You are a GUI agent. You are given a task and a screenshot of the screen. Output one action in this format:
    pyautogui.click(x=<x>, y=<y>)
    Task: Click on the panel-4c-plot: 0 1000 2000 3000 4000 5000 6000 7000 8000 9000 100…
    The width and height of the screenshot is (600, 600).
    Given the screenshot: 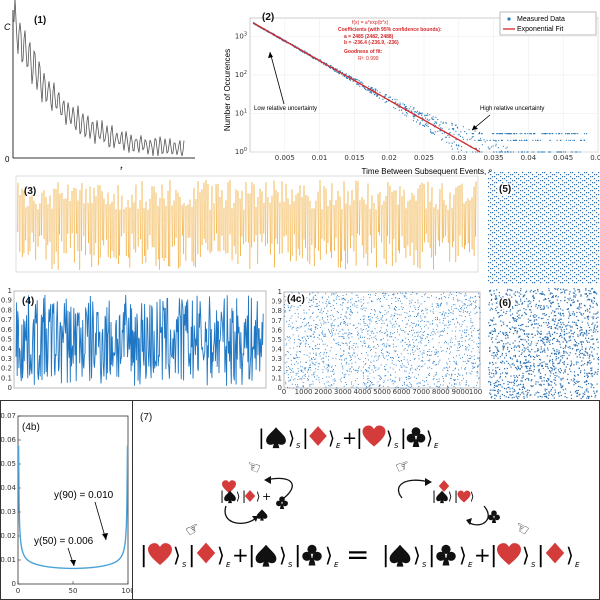 What is the action you would take?
    pyautogui.click(x=377, y=342)
    